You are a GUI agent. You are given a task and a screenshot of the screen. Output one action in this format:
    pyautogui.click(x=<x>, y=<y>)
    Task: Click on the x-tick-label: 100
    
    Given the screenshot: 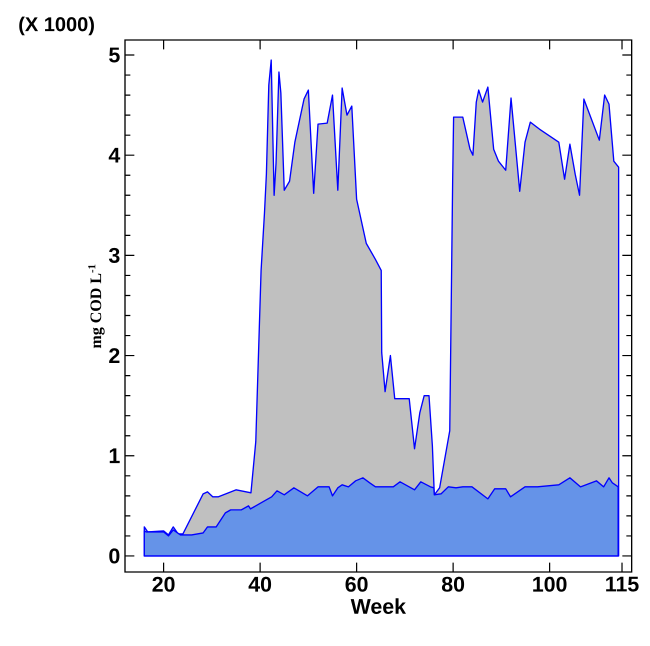 What is the action you would take?
    pyautogui.click(x=550, y=584)
    